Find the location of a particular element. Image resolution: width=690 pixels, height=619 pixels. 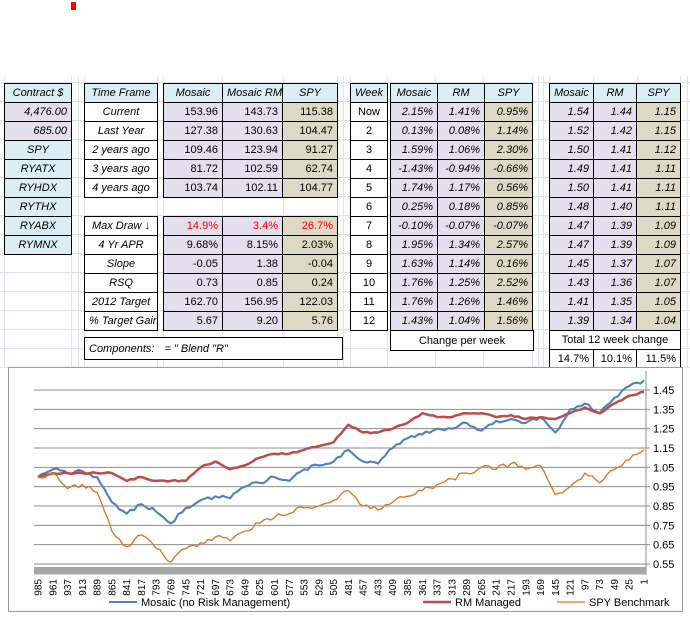

mosaic-value-cell: 81.72 is located at coordinates (193, 169).